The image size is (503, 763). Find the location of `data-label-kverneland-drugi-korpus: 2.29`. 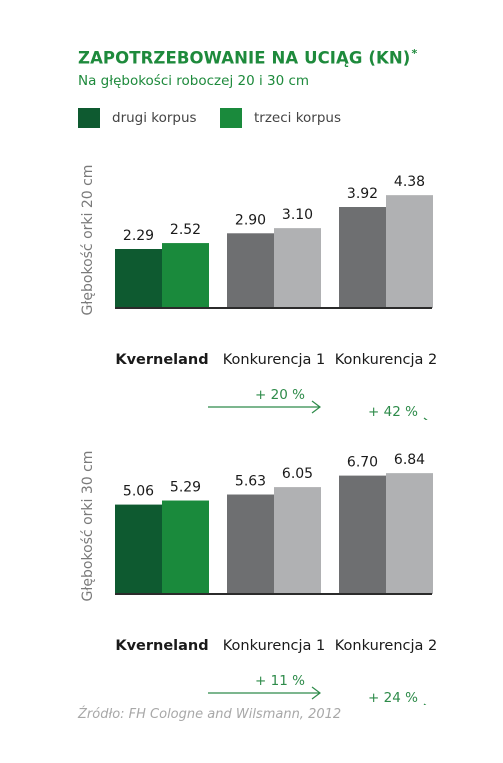

data-label-kverneland-drugi-korpus: 2.29 is located at coordinates (138, 236).